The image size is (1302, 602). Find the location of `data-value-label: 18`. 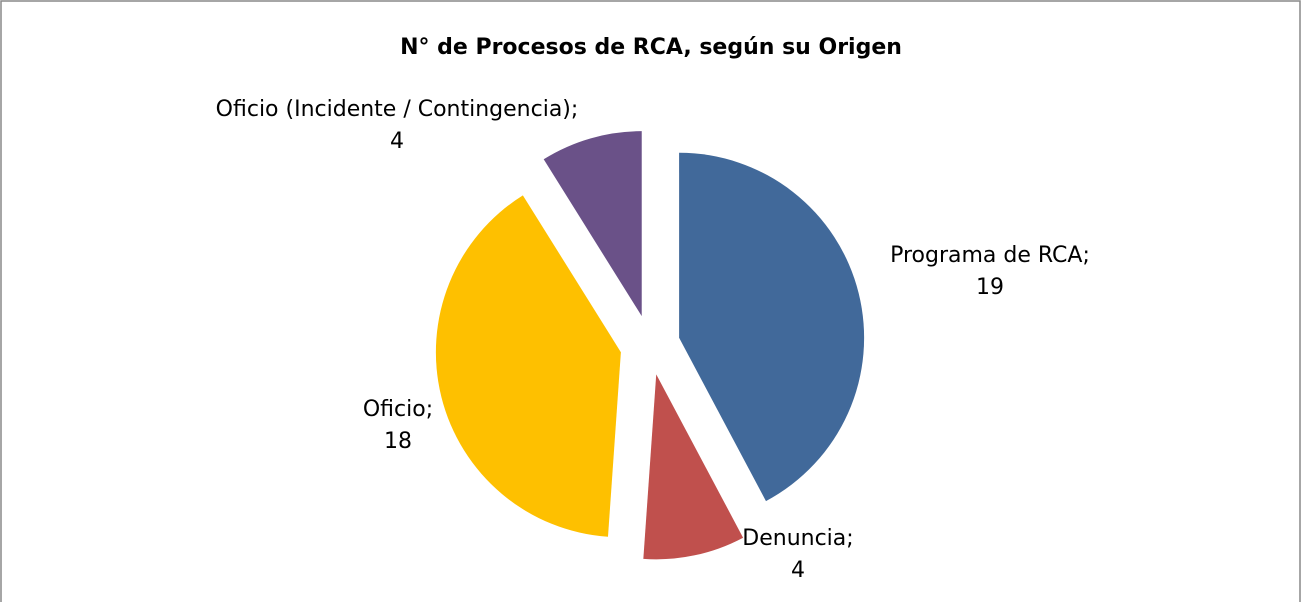

data-value-label: 18 is located at coordinates (398, 441).